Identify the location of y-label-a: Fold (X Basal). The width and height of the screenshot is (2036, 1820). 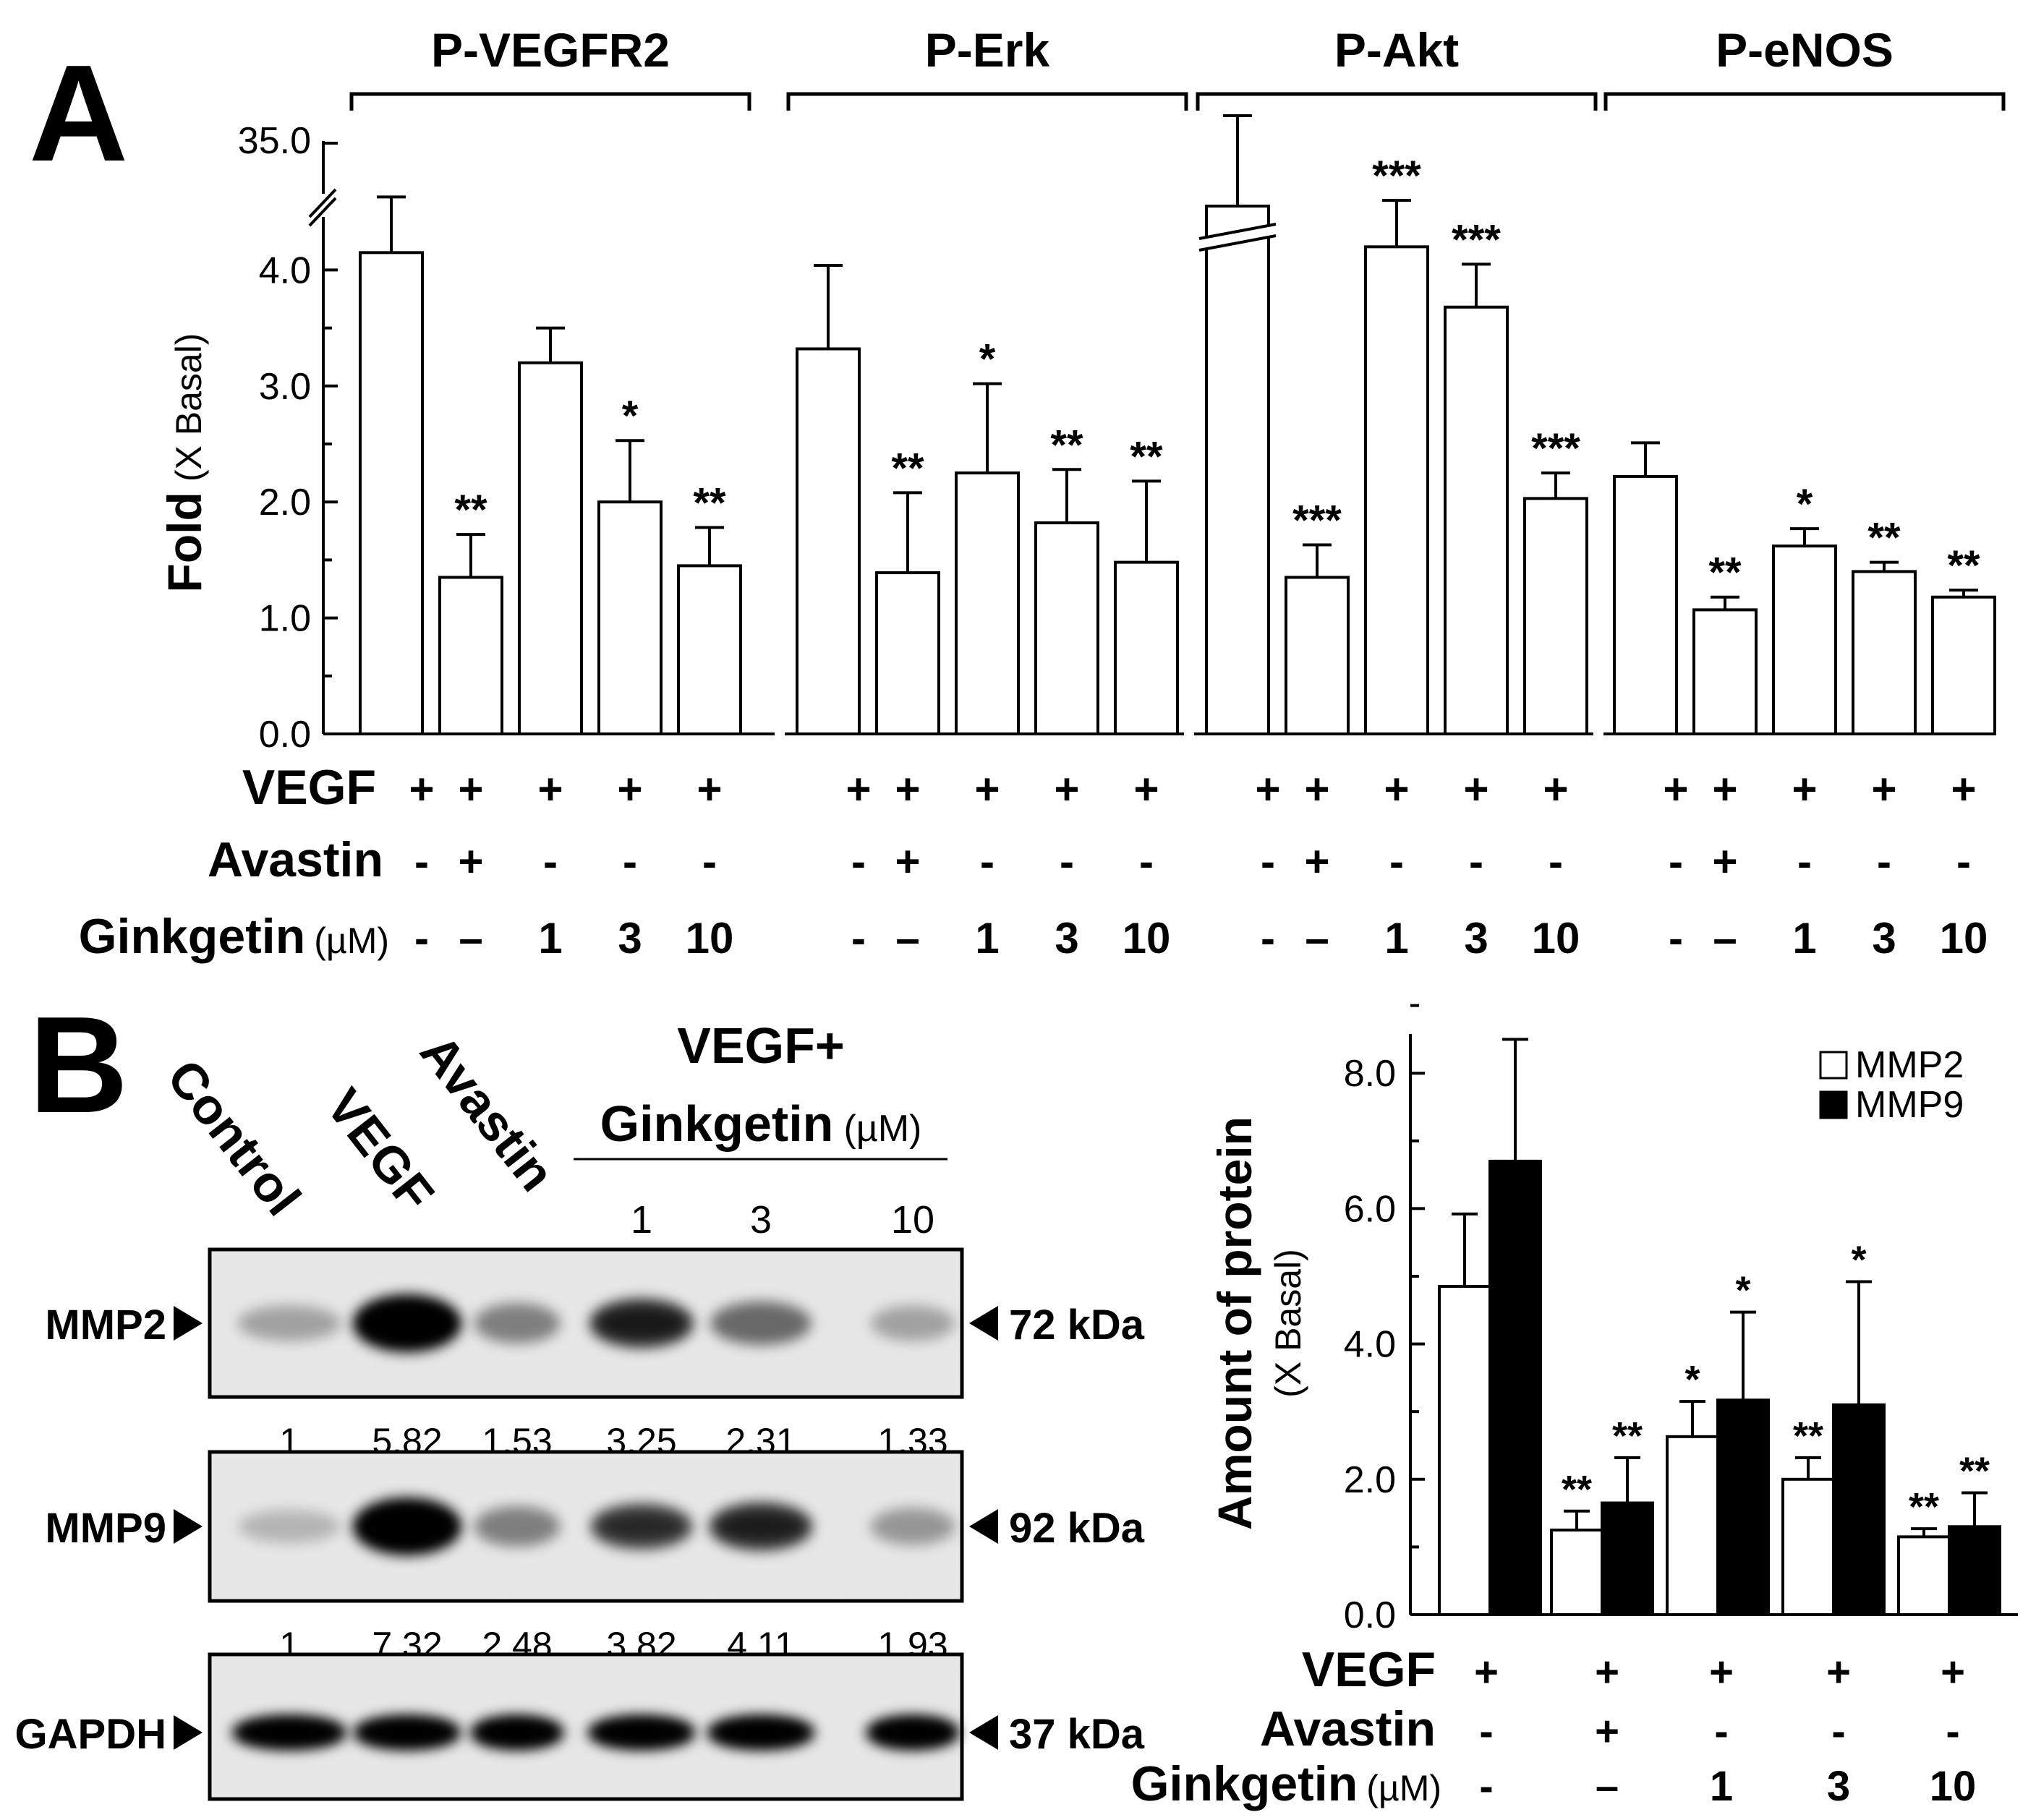
(185, 463).